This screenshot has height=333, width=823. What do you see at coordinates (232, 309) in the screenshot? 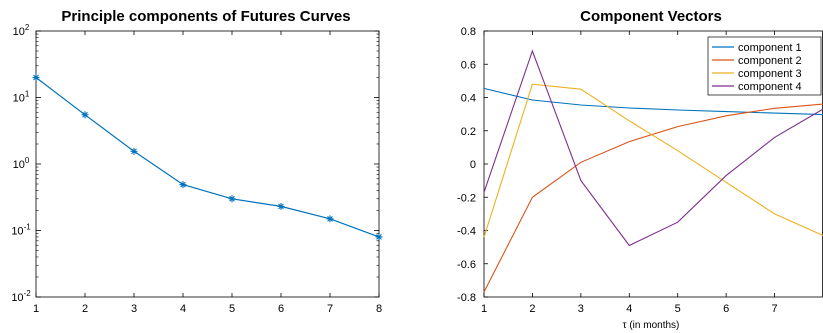
I see `left-x-tick-label: 5` at bounding box center [232, 309].